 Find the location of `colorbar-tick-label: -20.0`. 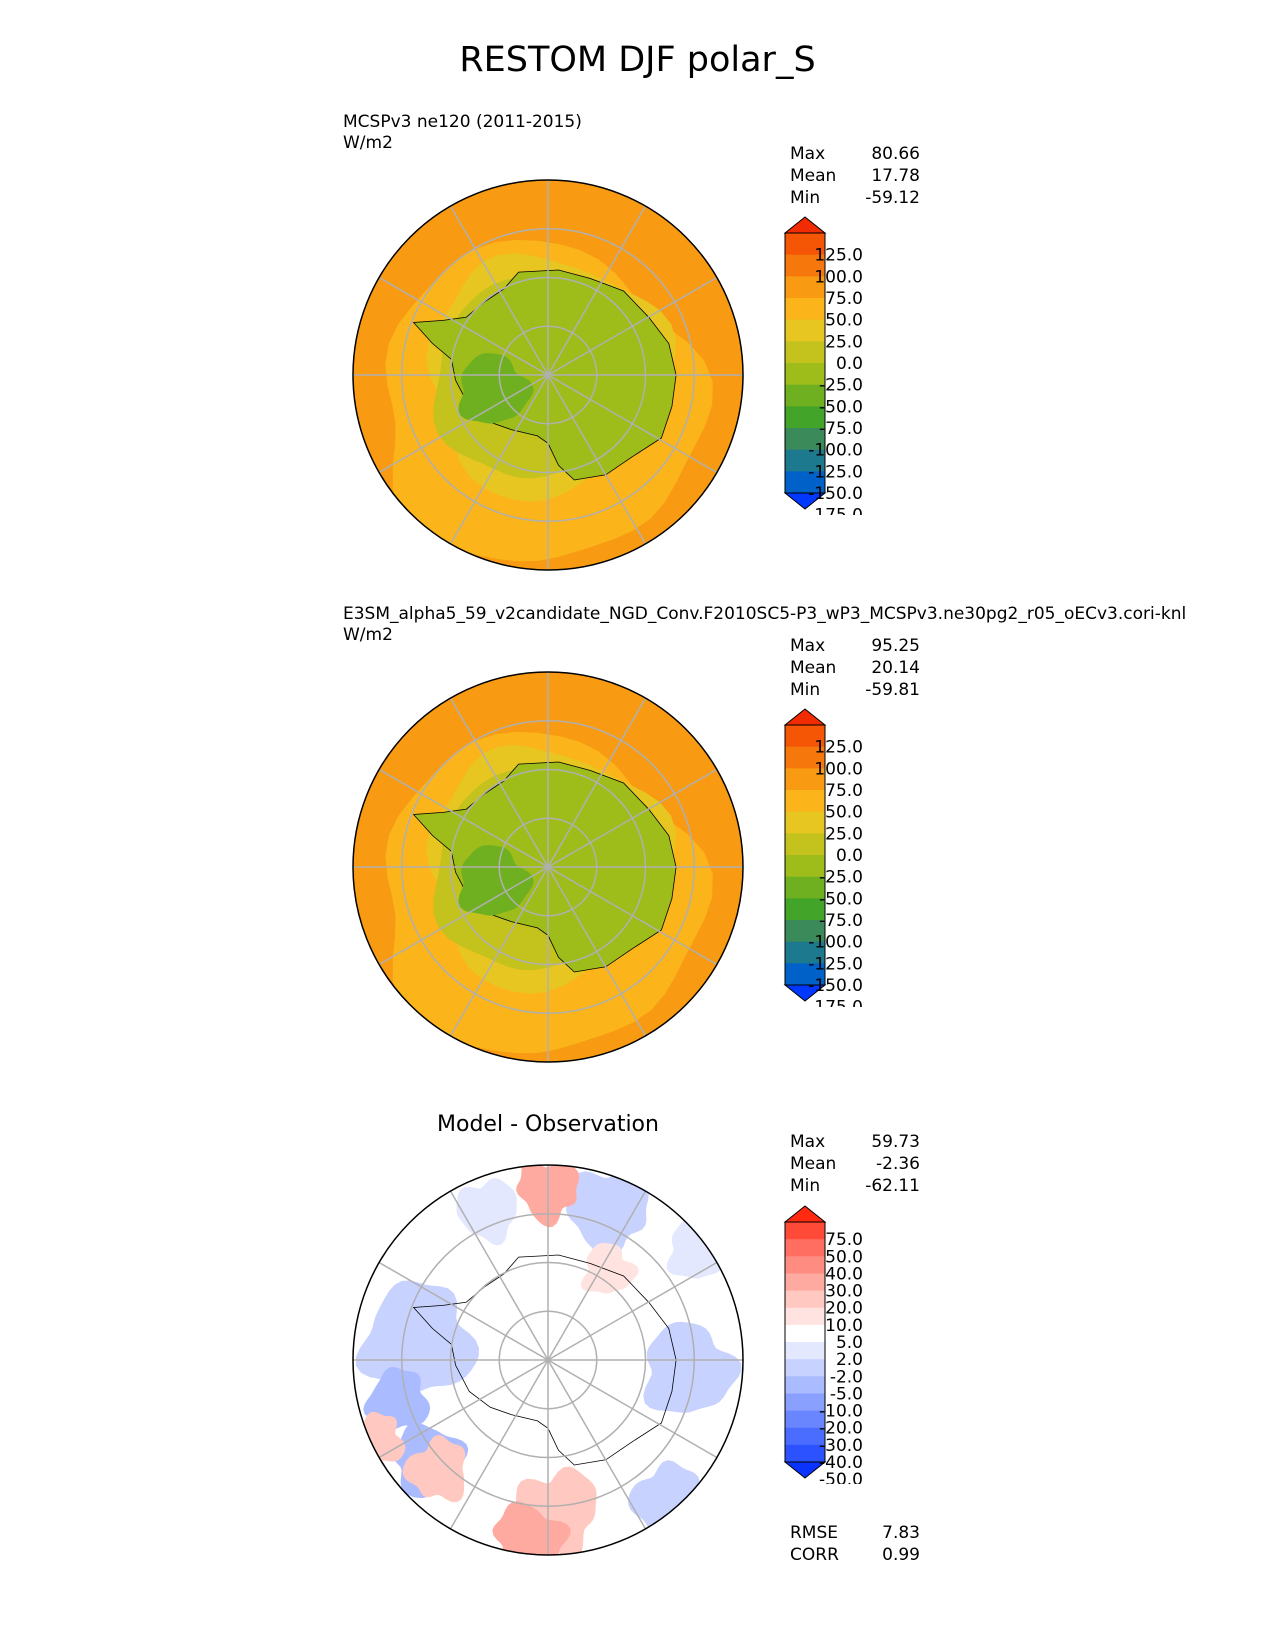

colorbar-tick-label: -20.0 is located at coordinates (841, 1429).